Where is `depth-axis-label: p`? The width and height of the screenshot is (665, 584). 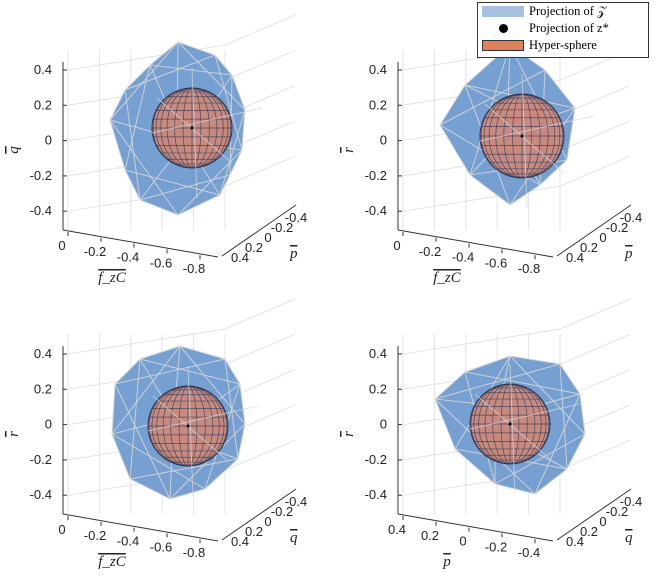
depth-axis-label: p is located at coordinates (628, 254).